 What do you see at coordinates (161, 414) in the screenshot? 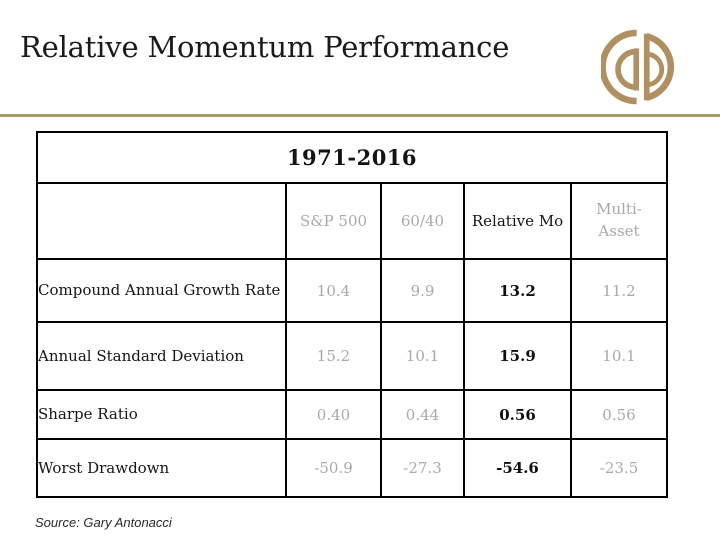
I see `row-label-sharpe: Sharpe Ratio` at bounding box center [161, 414].